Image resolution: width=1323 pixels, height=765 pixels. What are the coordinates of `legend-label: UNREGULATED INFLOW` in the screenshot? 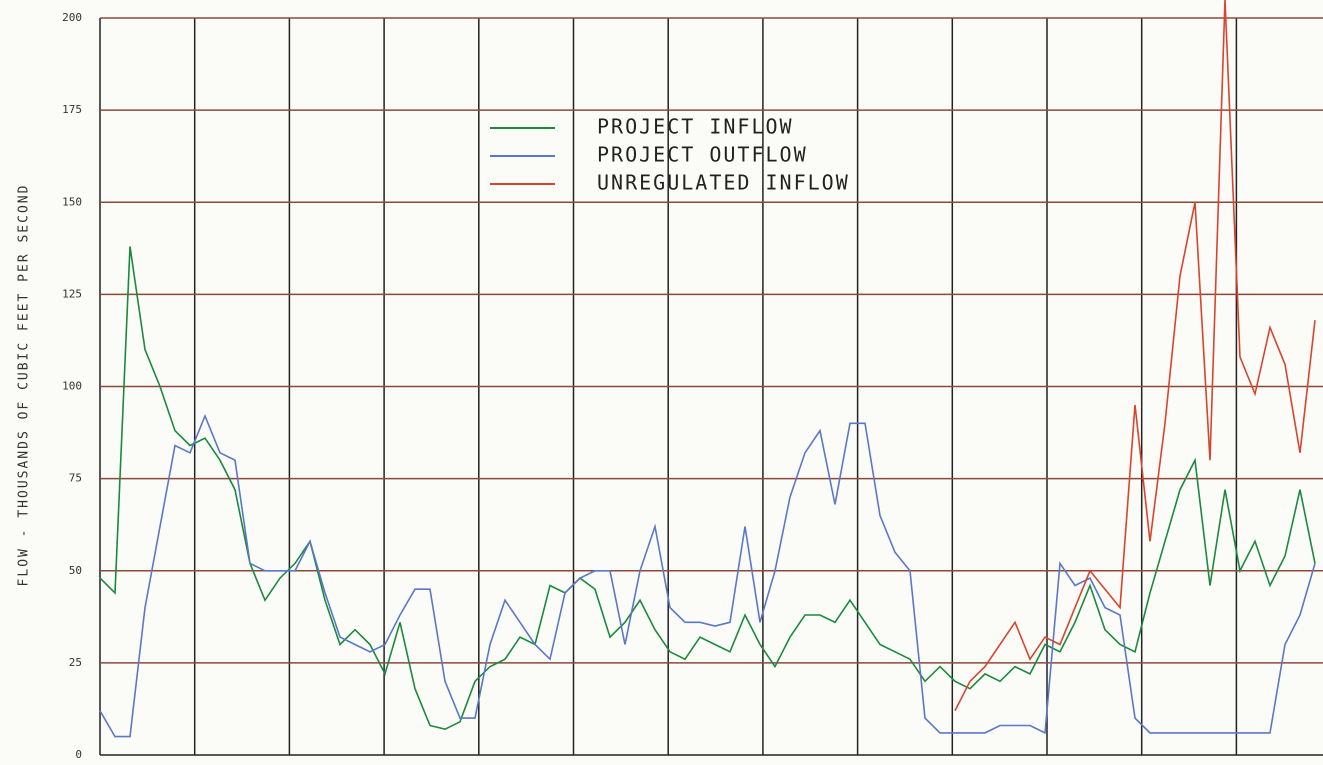 It's located at (723, 183).